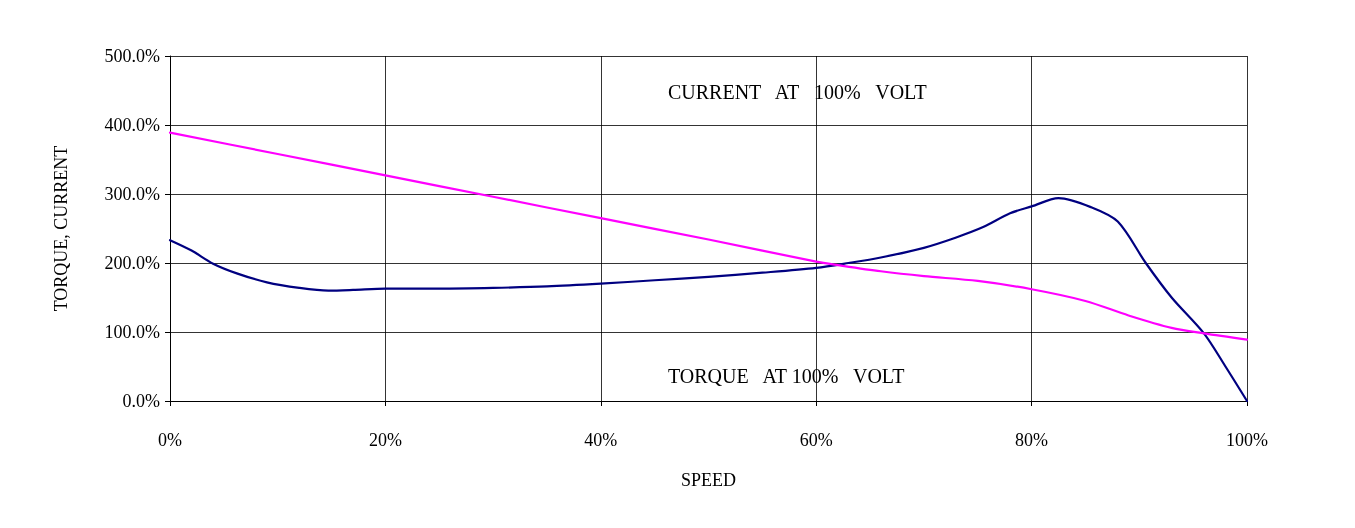 Image resolution: width=1355 pixels, height=528 pixels. What do you see at coordinates (132, 263) in the screenshot?
I see `y-tick-label: 200.0%` at bounding box center [132, 263].